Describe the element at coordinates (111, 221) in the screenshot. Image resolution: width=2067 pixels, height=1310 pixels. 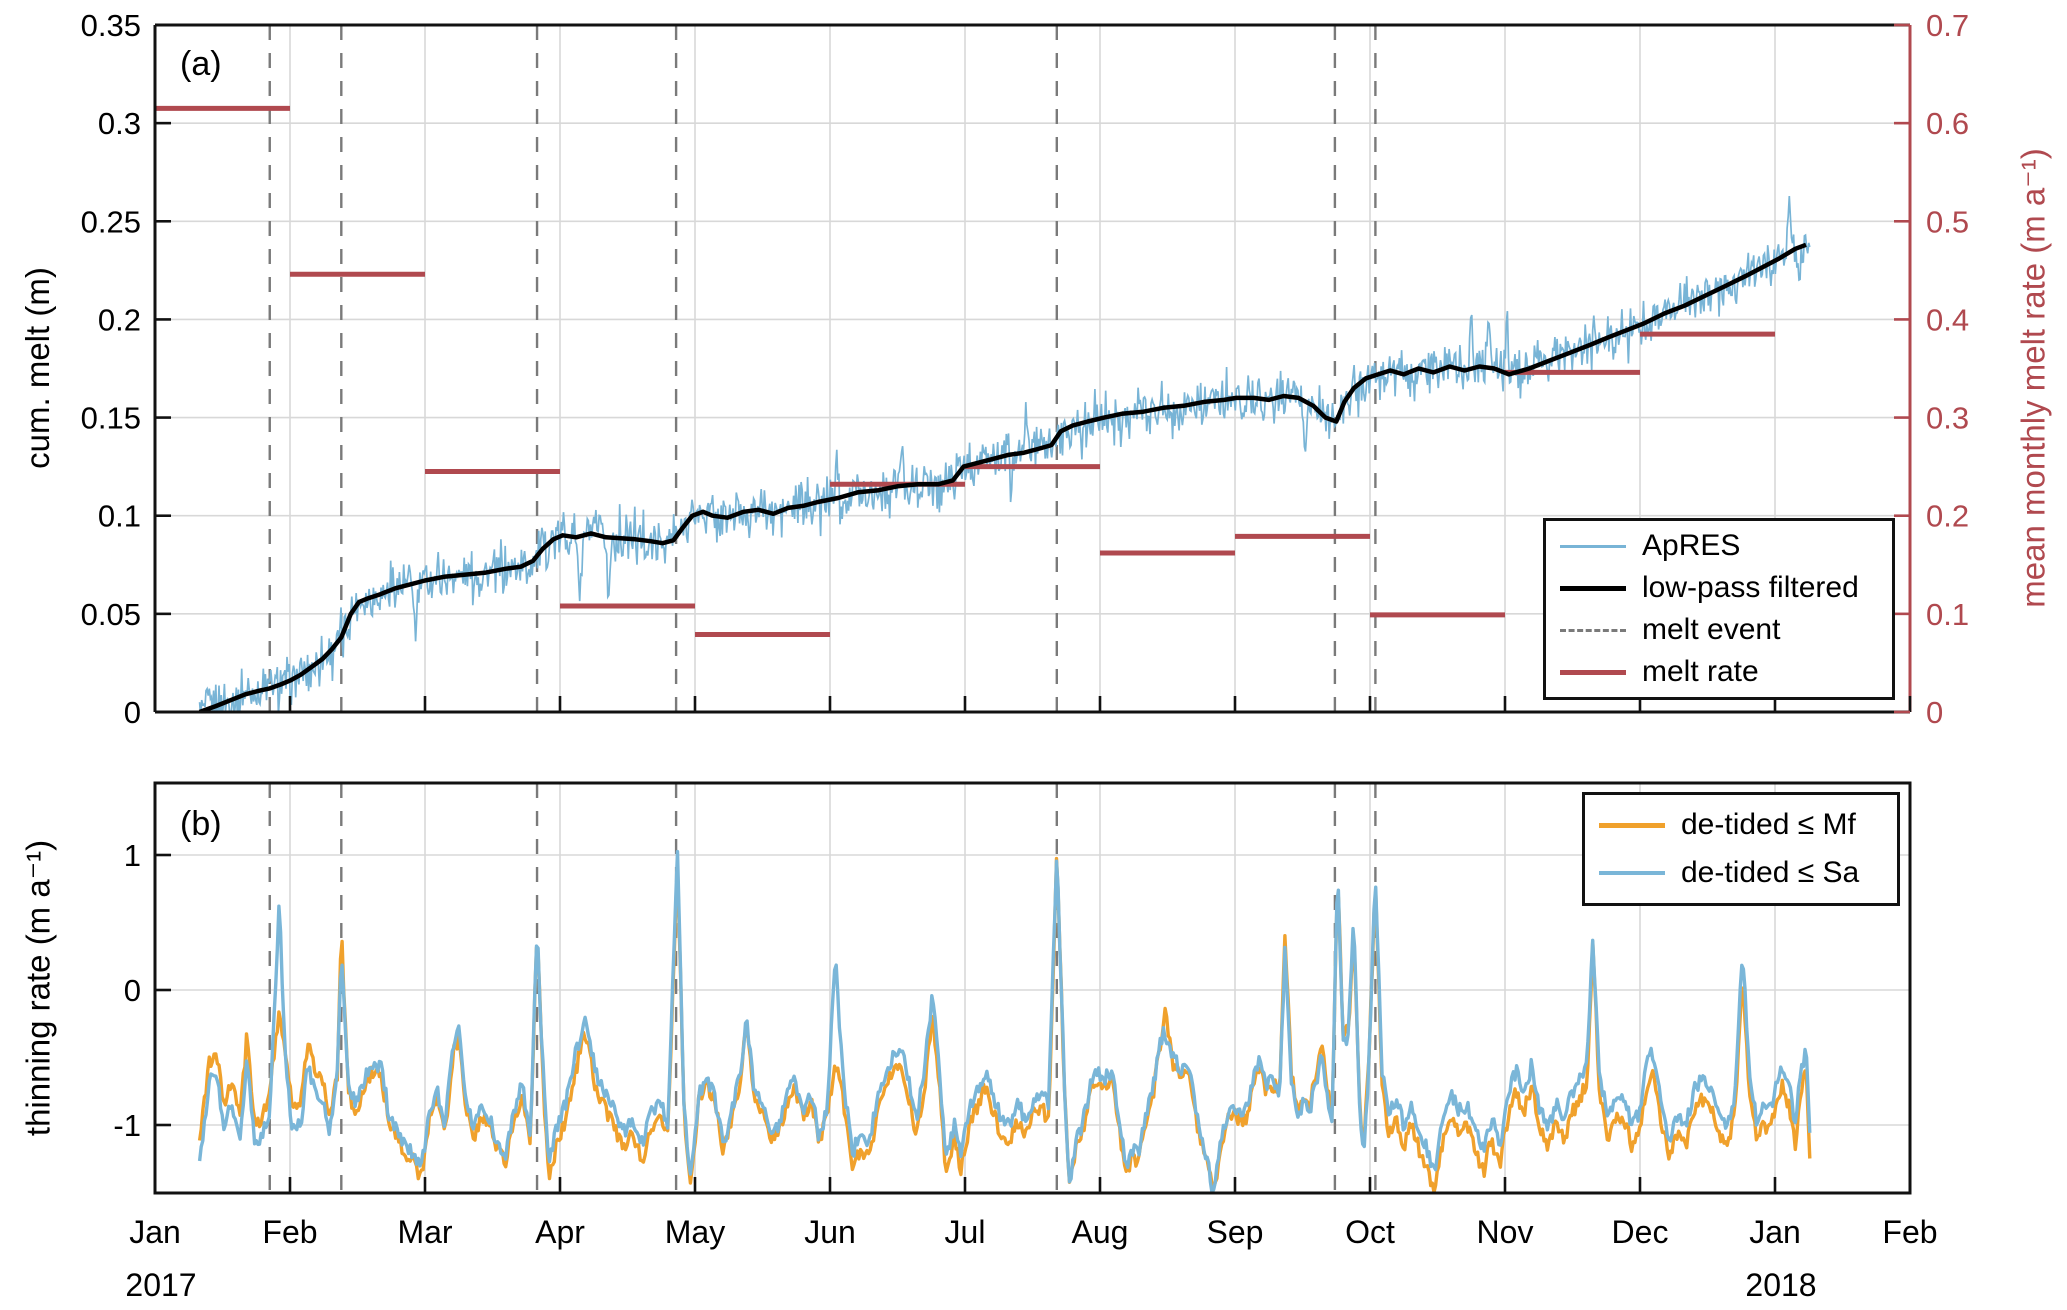
I see `svg-text: 0.25` at that location.